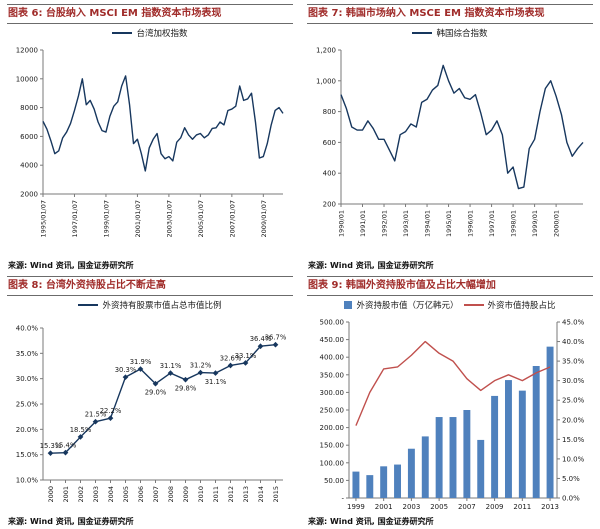  I want to click on svg-text: 31.2%, so click(201, 366).